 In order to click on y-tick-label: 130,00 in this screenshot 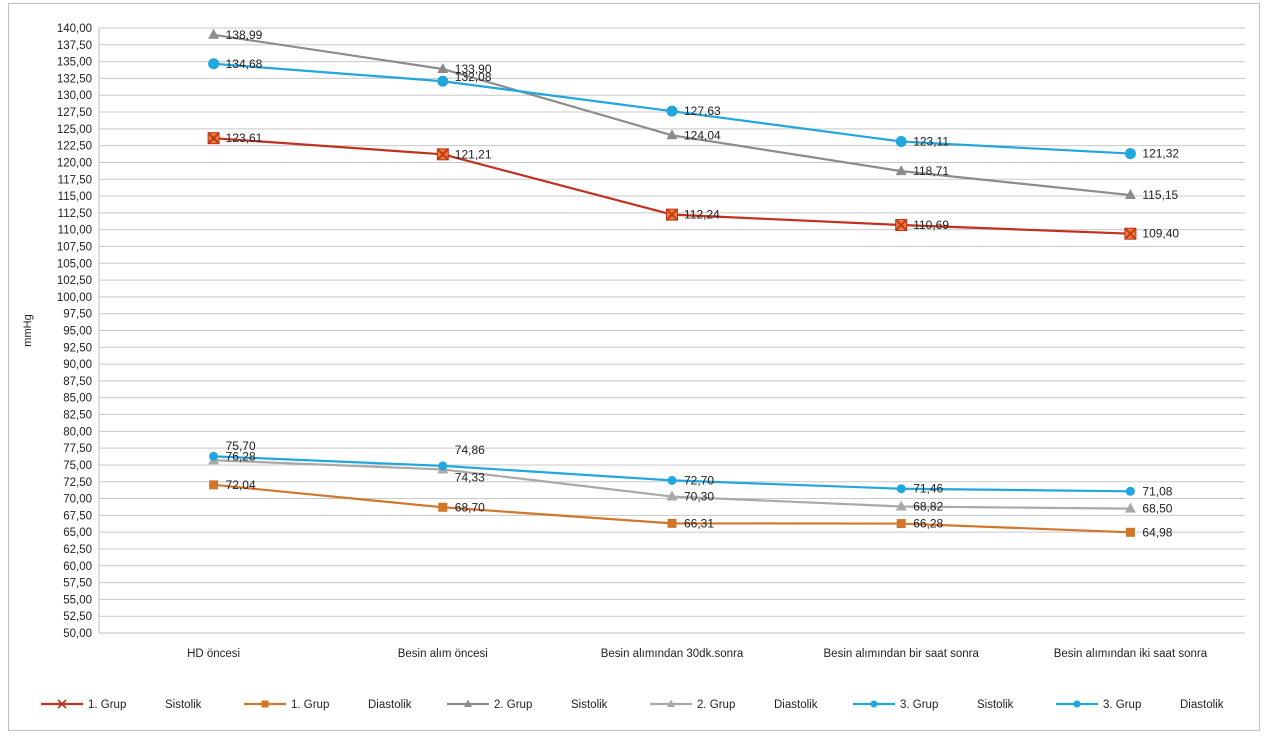, I will do `click(74, 96)`.